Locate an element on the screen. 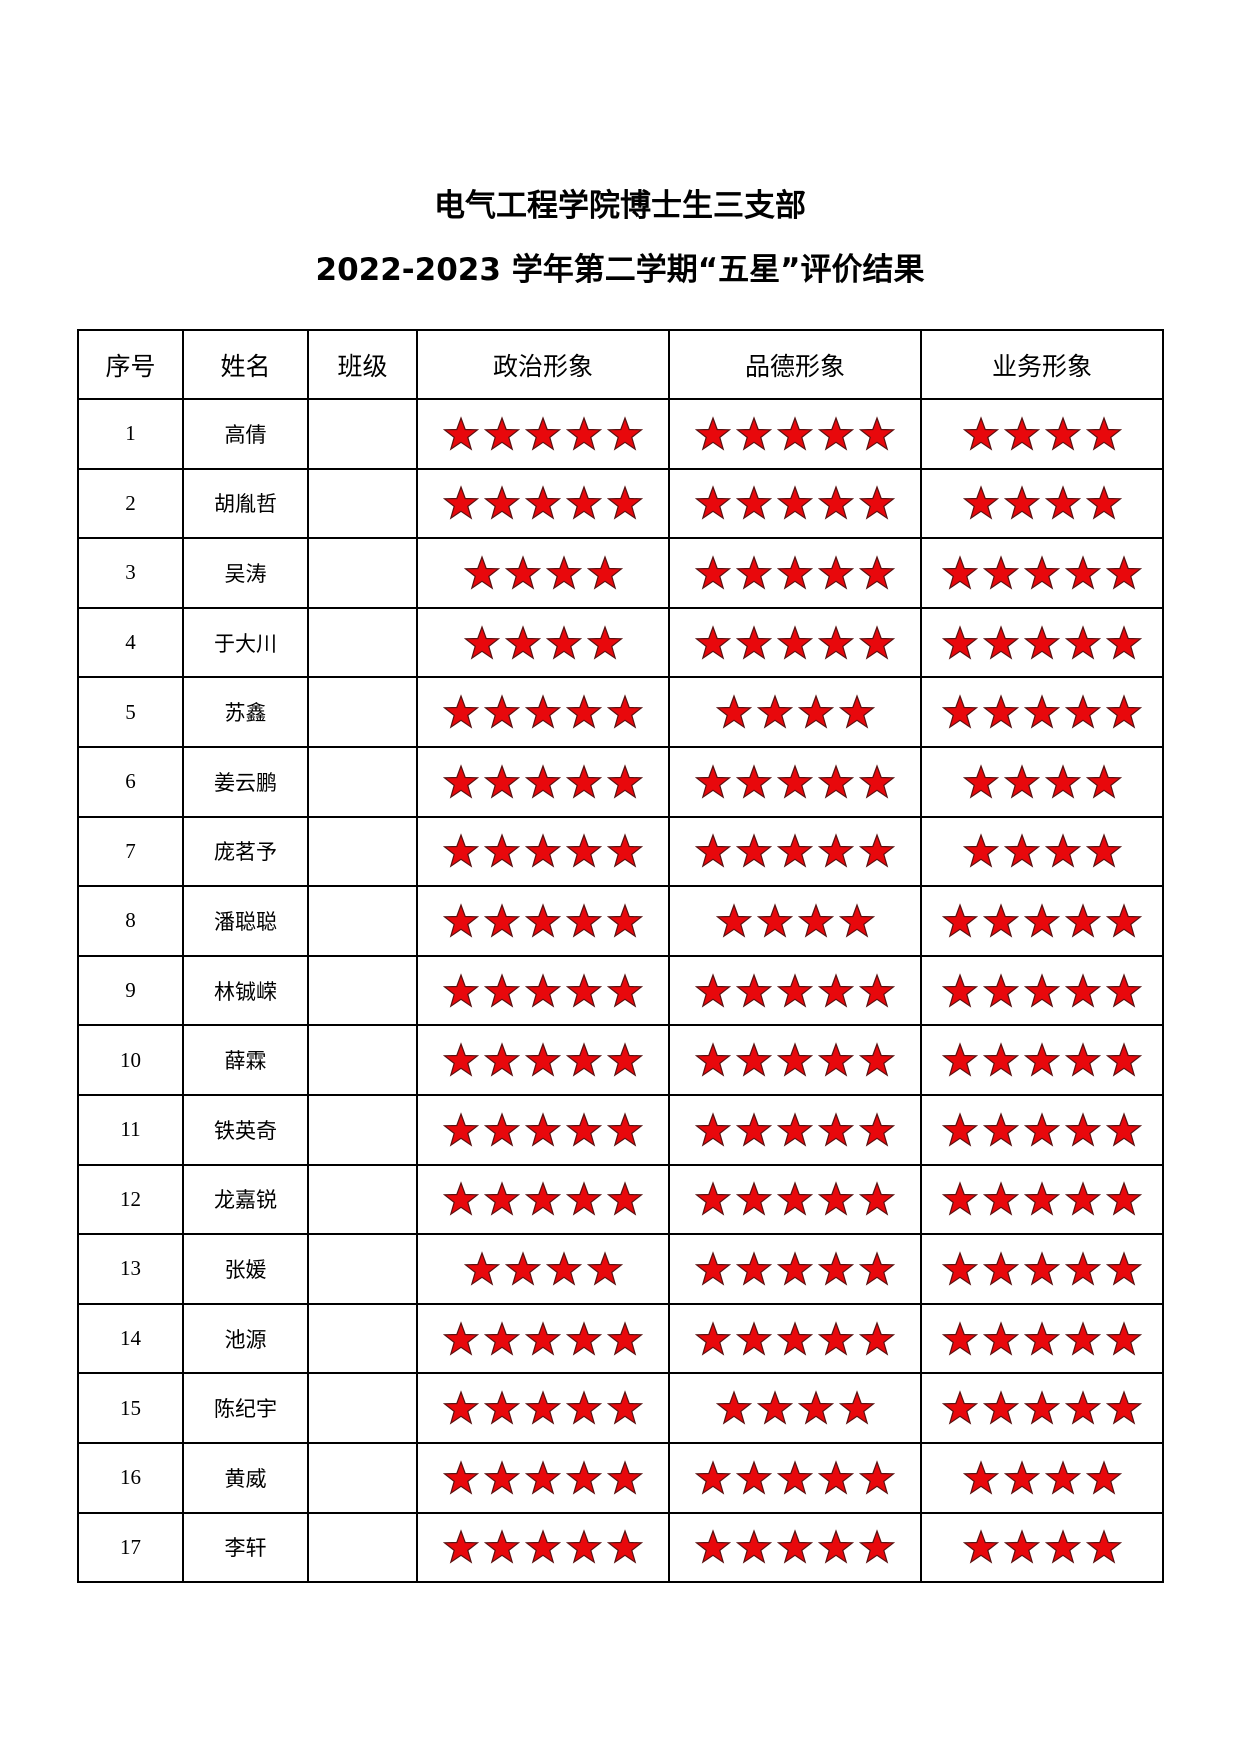 The width and height of the screenshot is (1240, 1754). student-name: 张媛 is located at coordinates (245, 1269).